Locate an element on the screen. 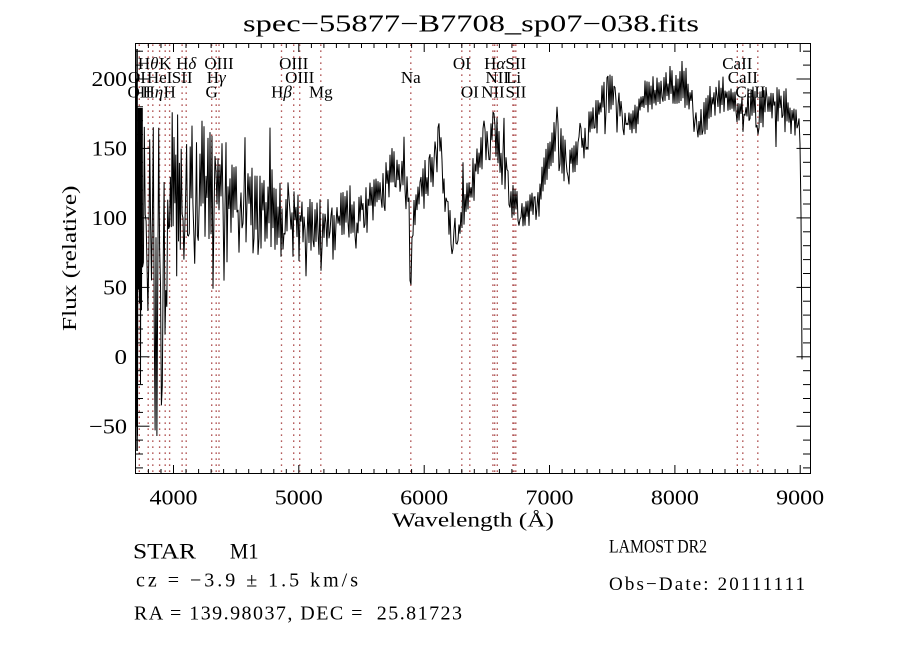  svg-text: 50 is located at coordinates (115, 288).